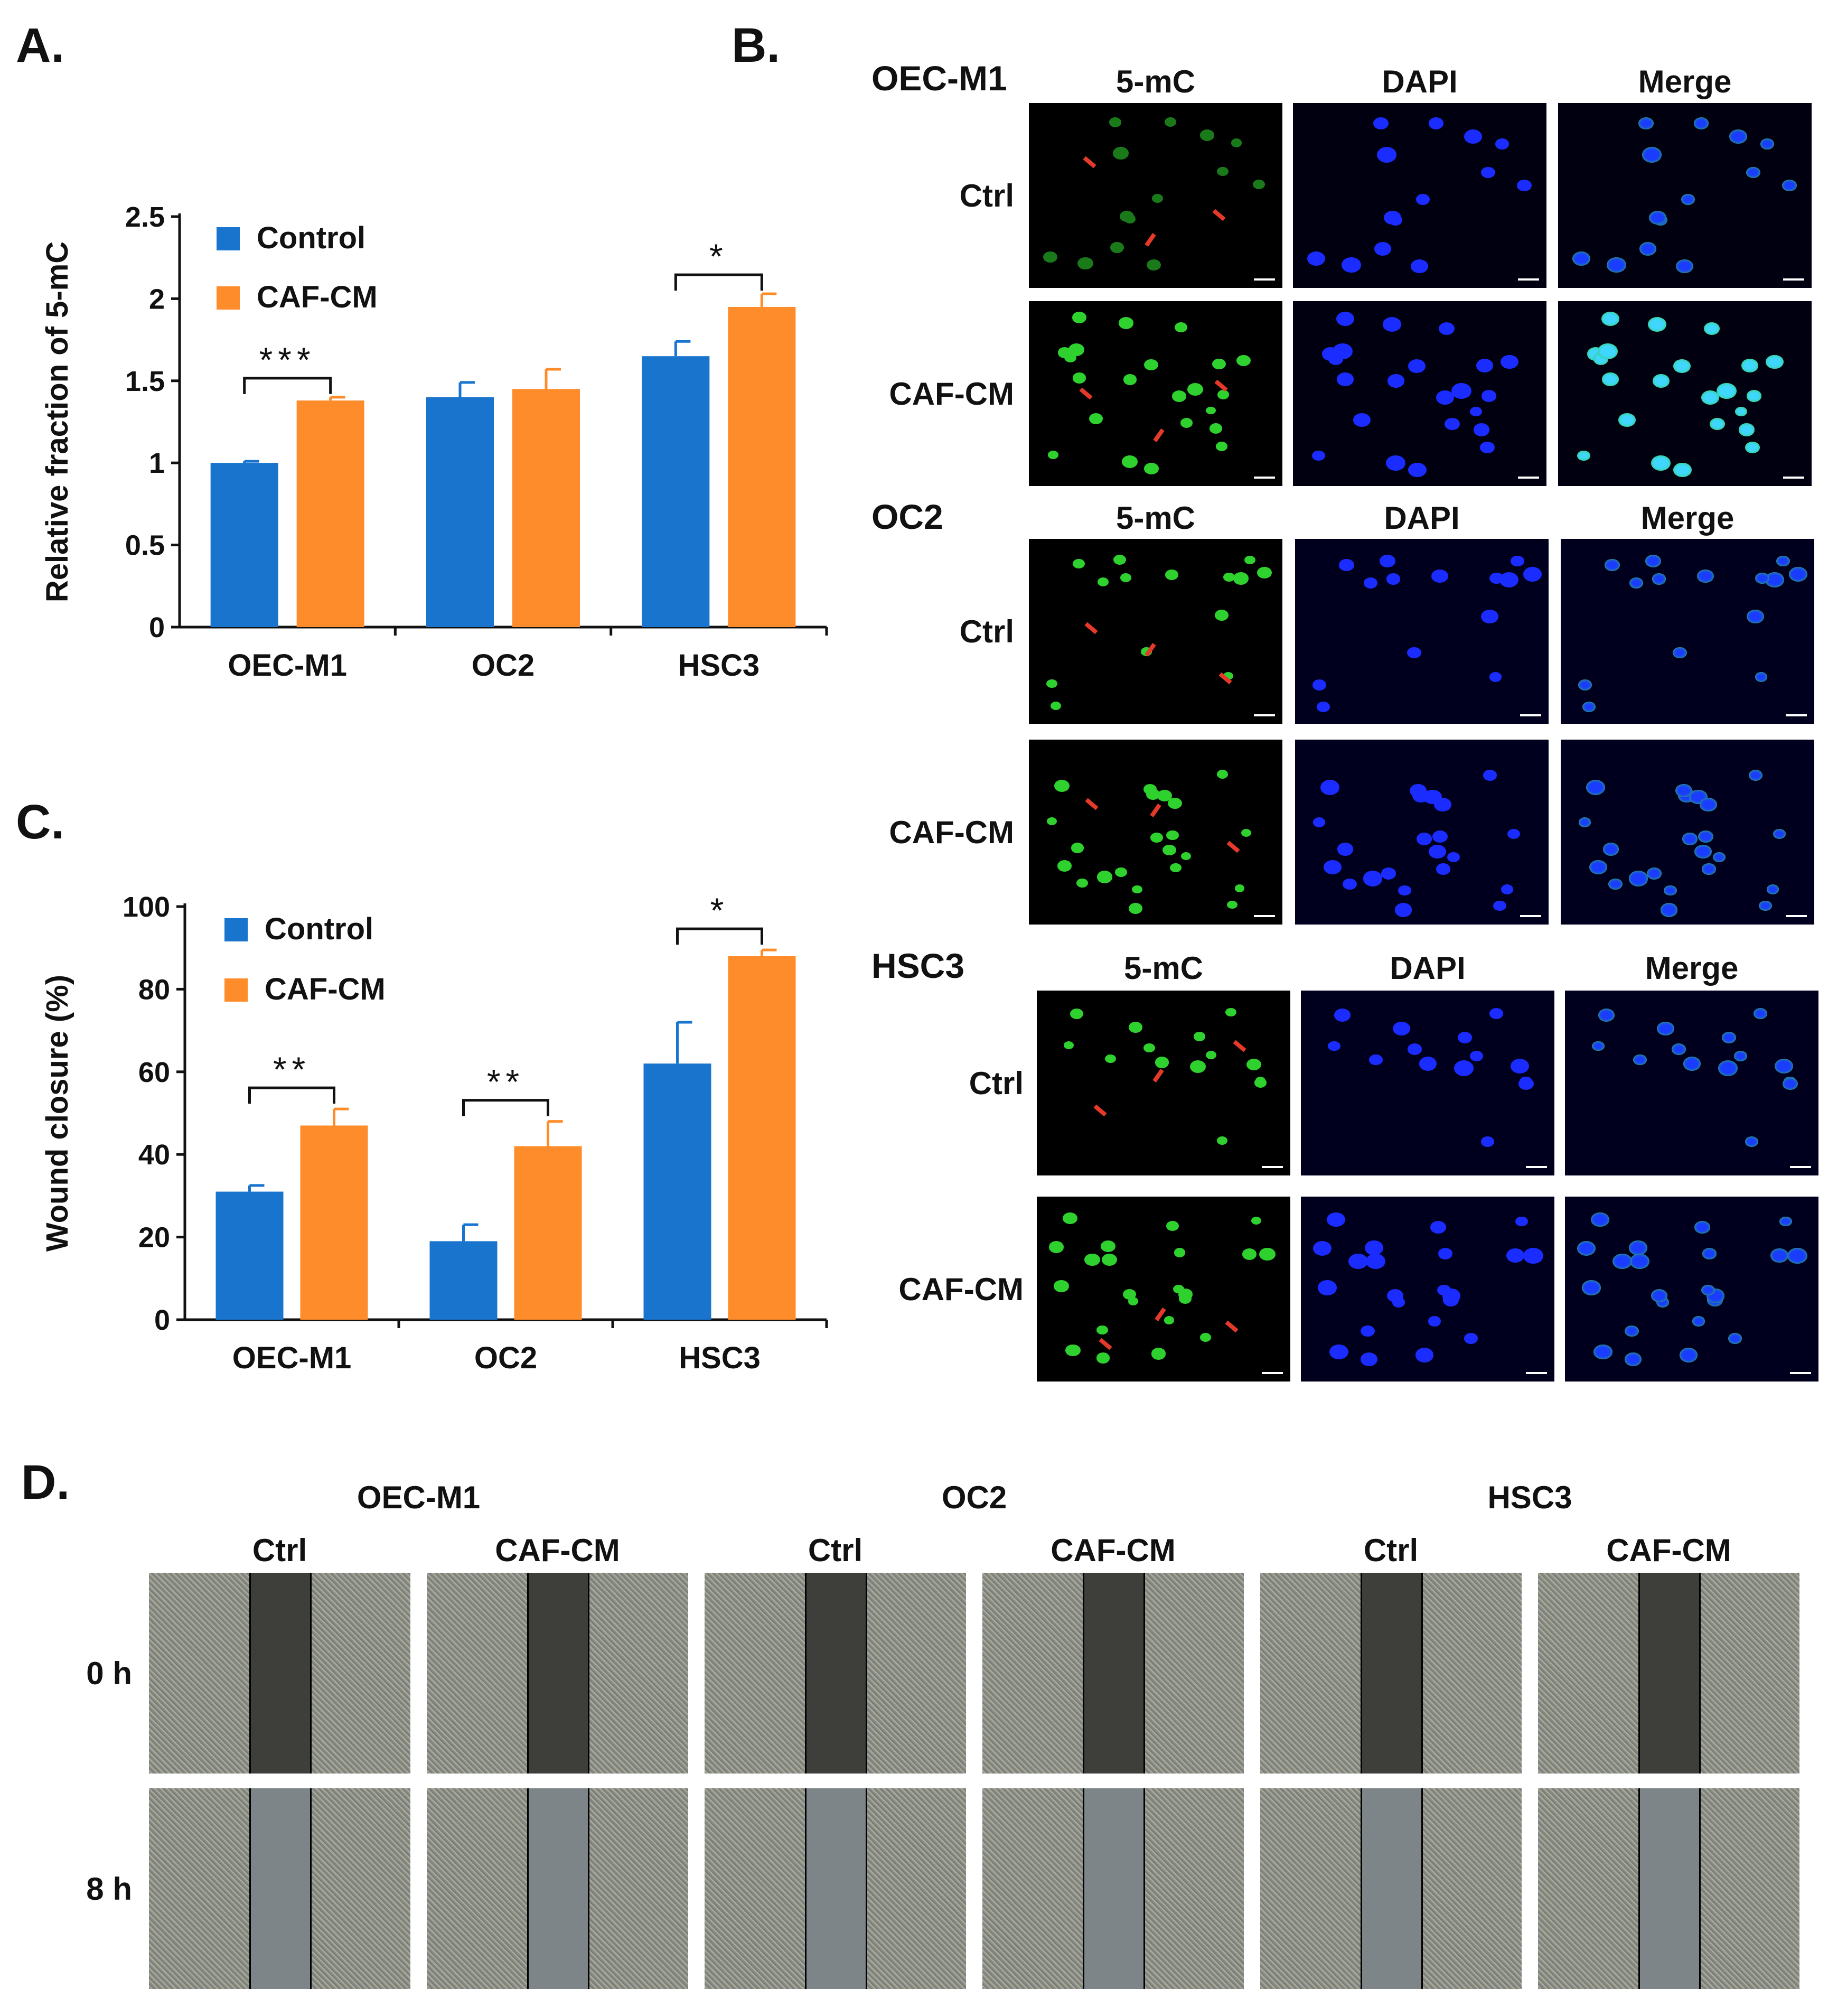 Image resolution: width=1847 pixels, height=2016 pixels. I want to click on legend-label: Control, so click(319, 929).